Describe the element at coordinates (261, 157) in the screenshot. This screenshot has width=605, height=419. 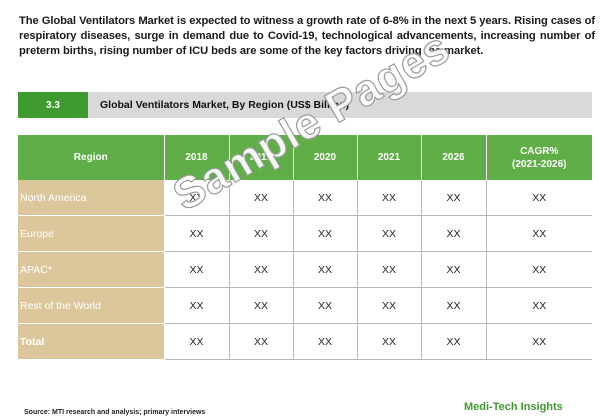
I see `header-2019: 2019` at that location.